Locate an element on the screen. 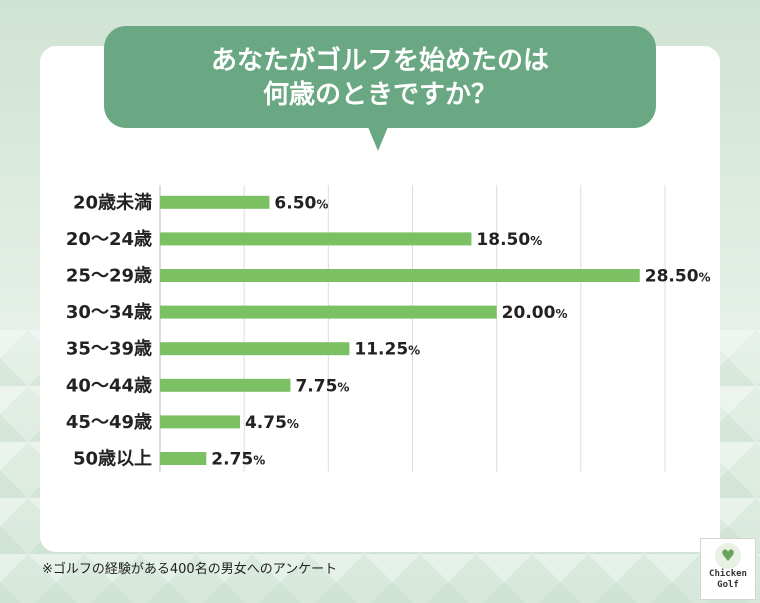  category-label: 45〜49歳 is located at coordinates (109, 422).